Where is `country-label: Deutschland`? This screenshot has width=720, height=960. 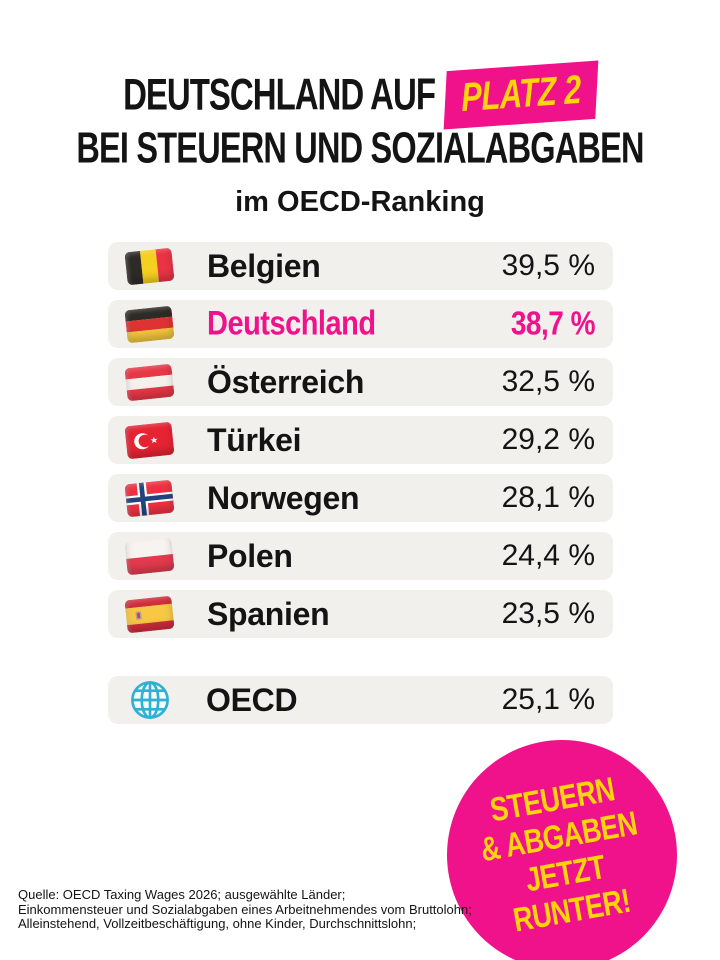
country-label: Deutschland is located at coordinates (291, 323).